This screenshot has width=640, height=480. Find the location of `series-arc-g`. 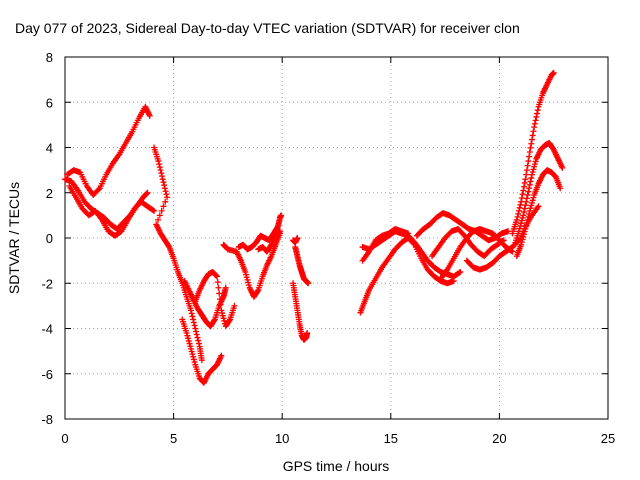

series-arc-g is located at coordinates (215, 299).